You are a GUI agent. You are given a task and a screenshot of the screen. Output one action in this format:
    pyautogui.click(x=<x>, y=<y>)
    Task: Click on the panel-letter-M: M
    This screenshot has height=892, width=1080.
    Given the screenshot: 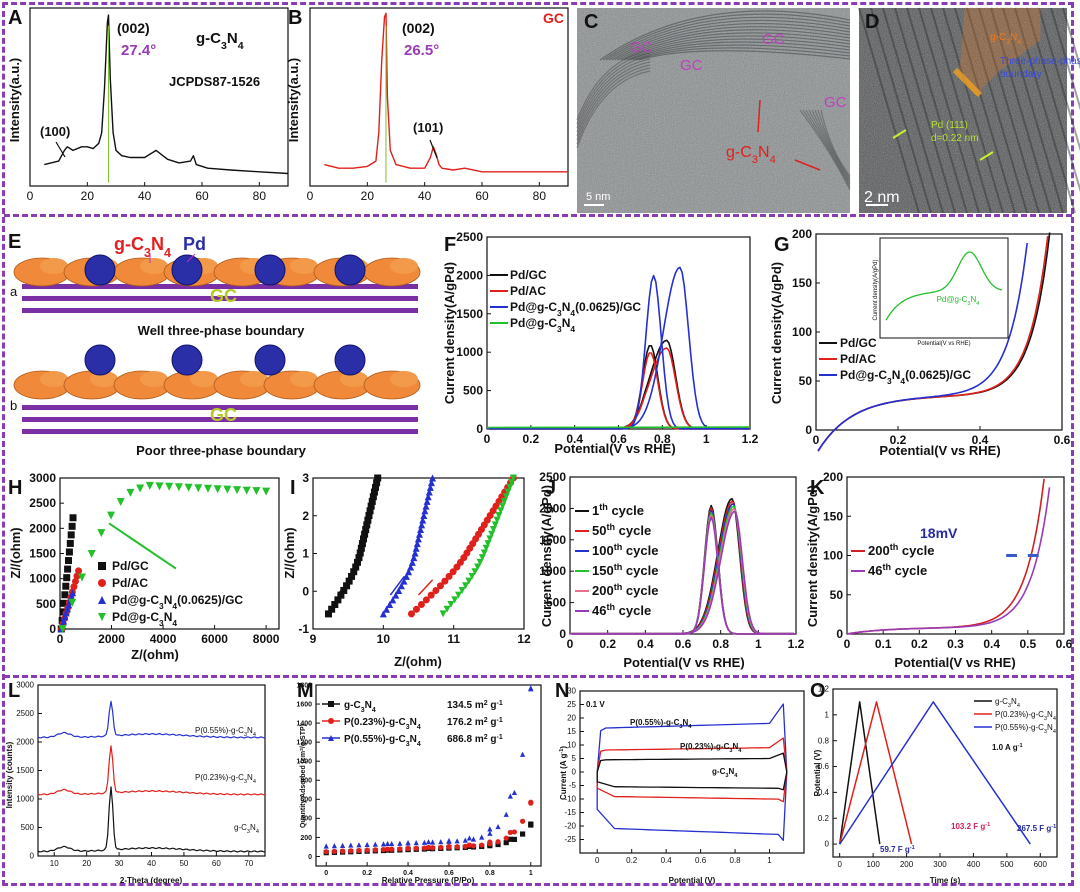 What is the action you would take?
    pyautogui.click(x=305, y=691)
    